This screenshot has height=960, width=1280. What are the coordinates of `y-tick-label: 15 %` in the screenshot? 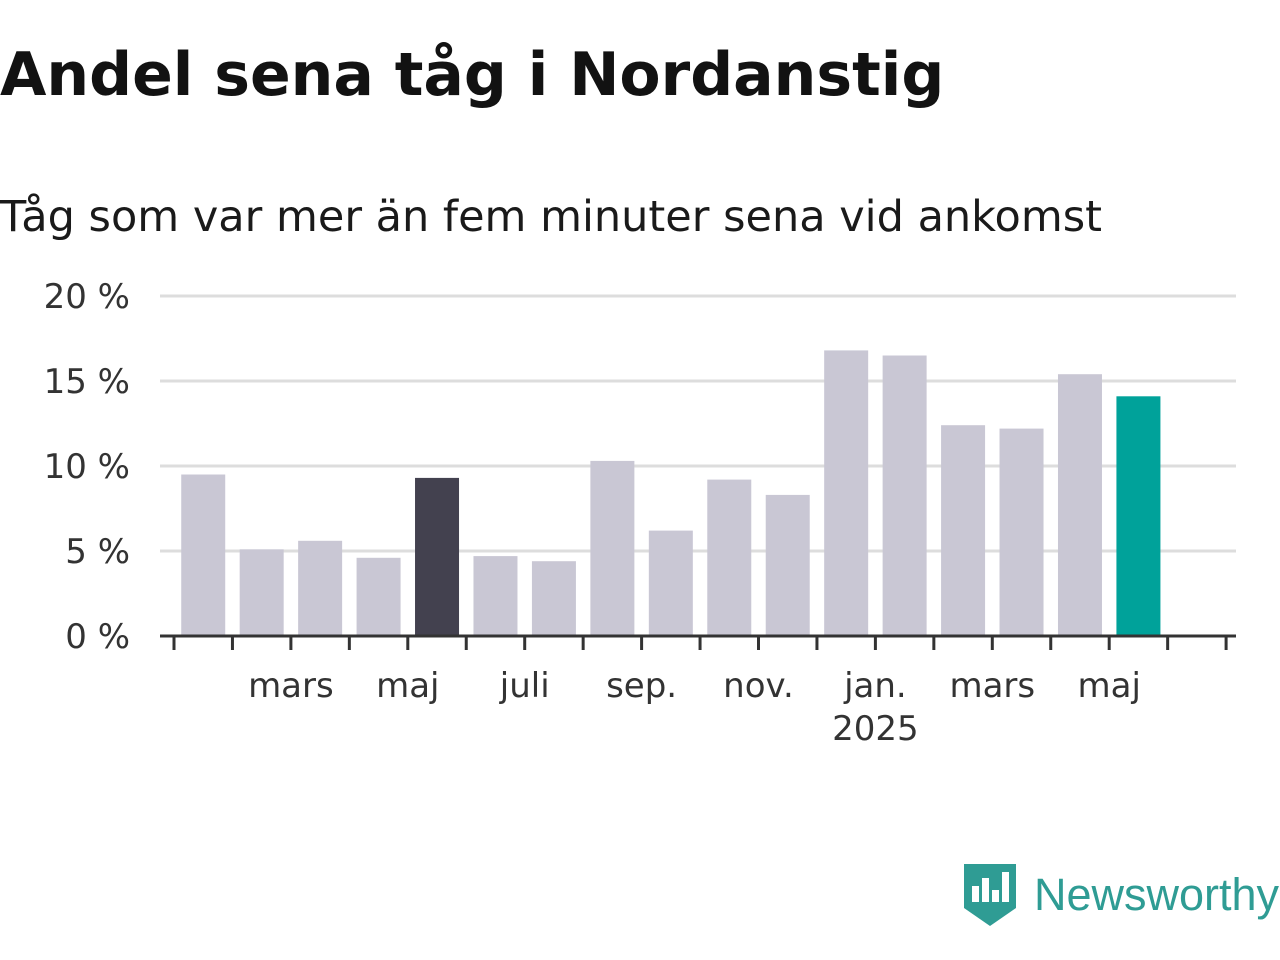 It's located at (87, 382).